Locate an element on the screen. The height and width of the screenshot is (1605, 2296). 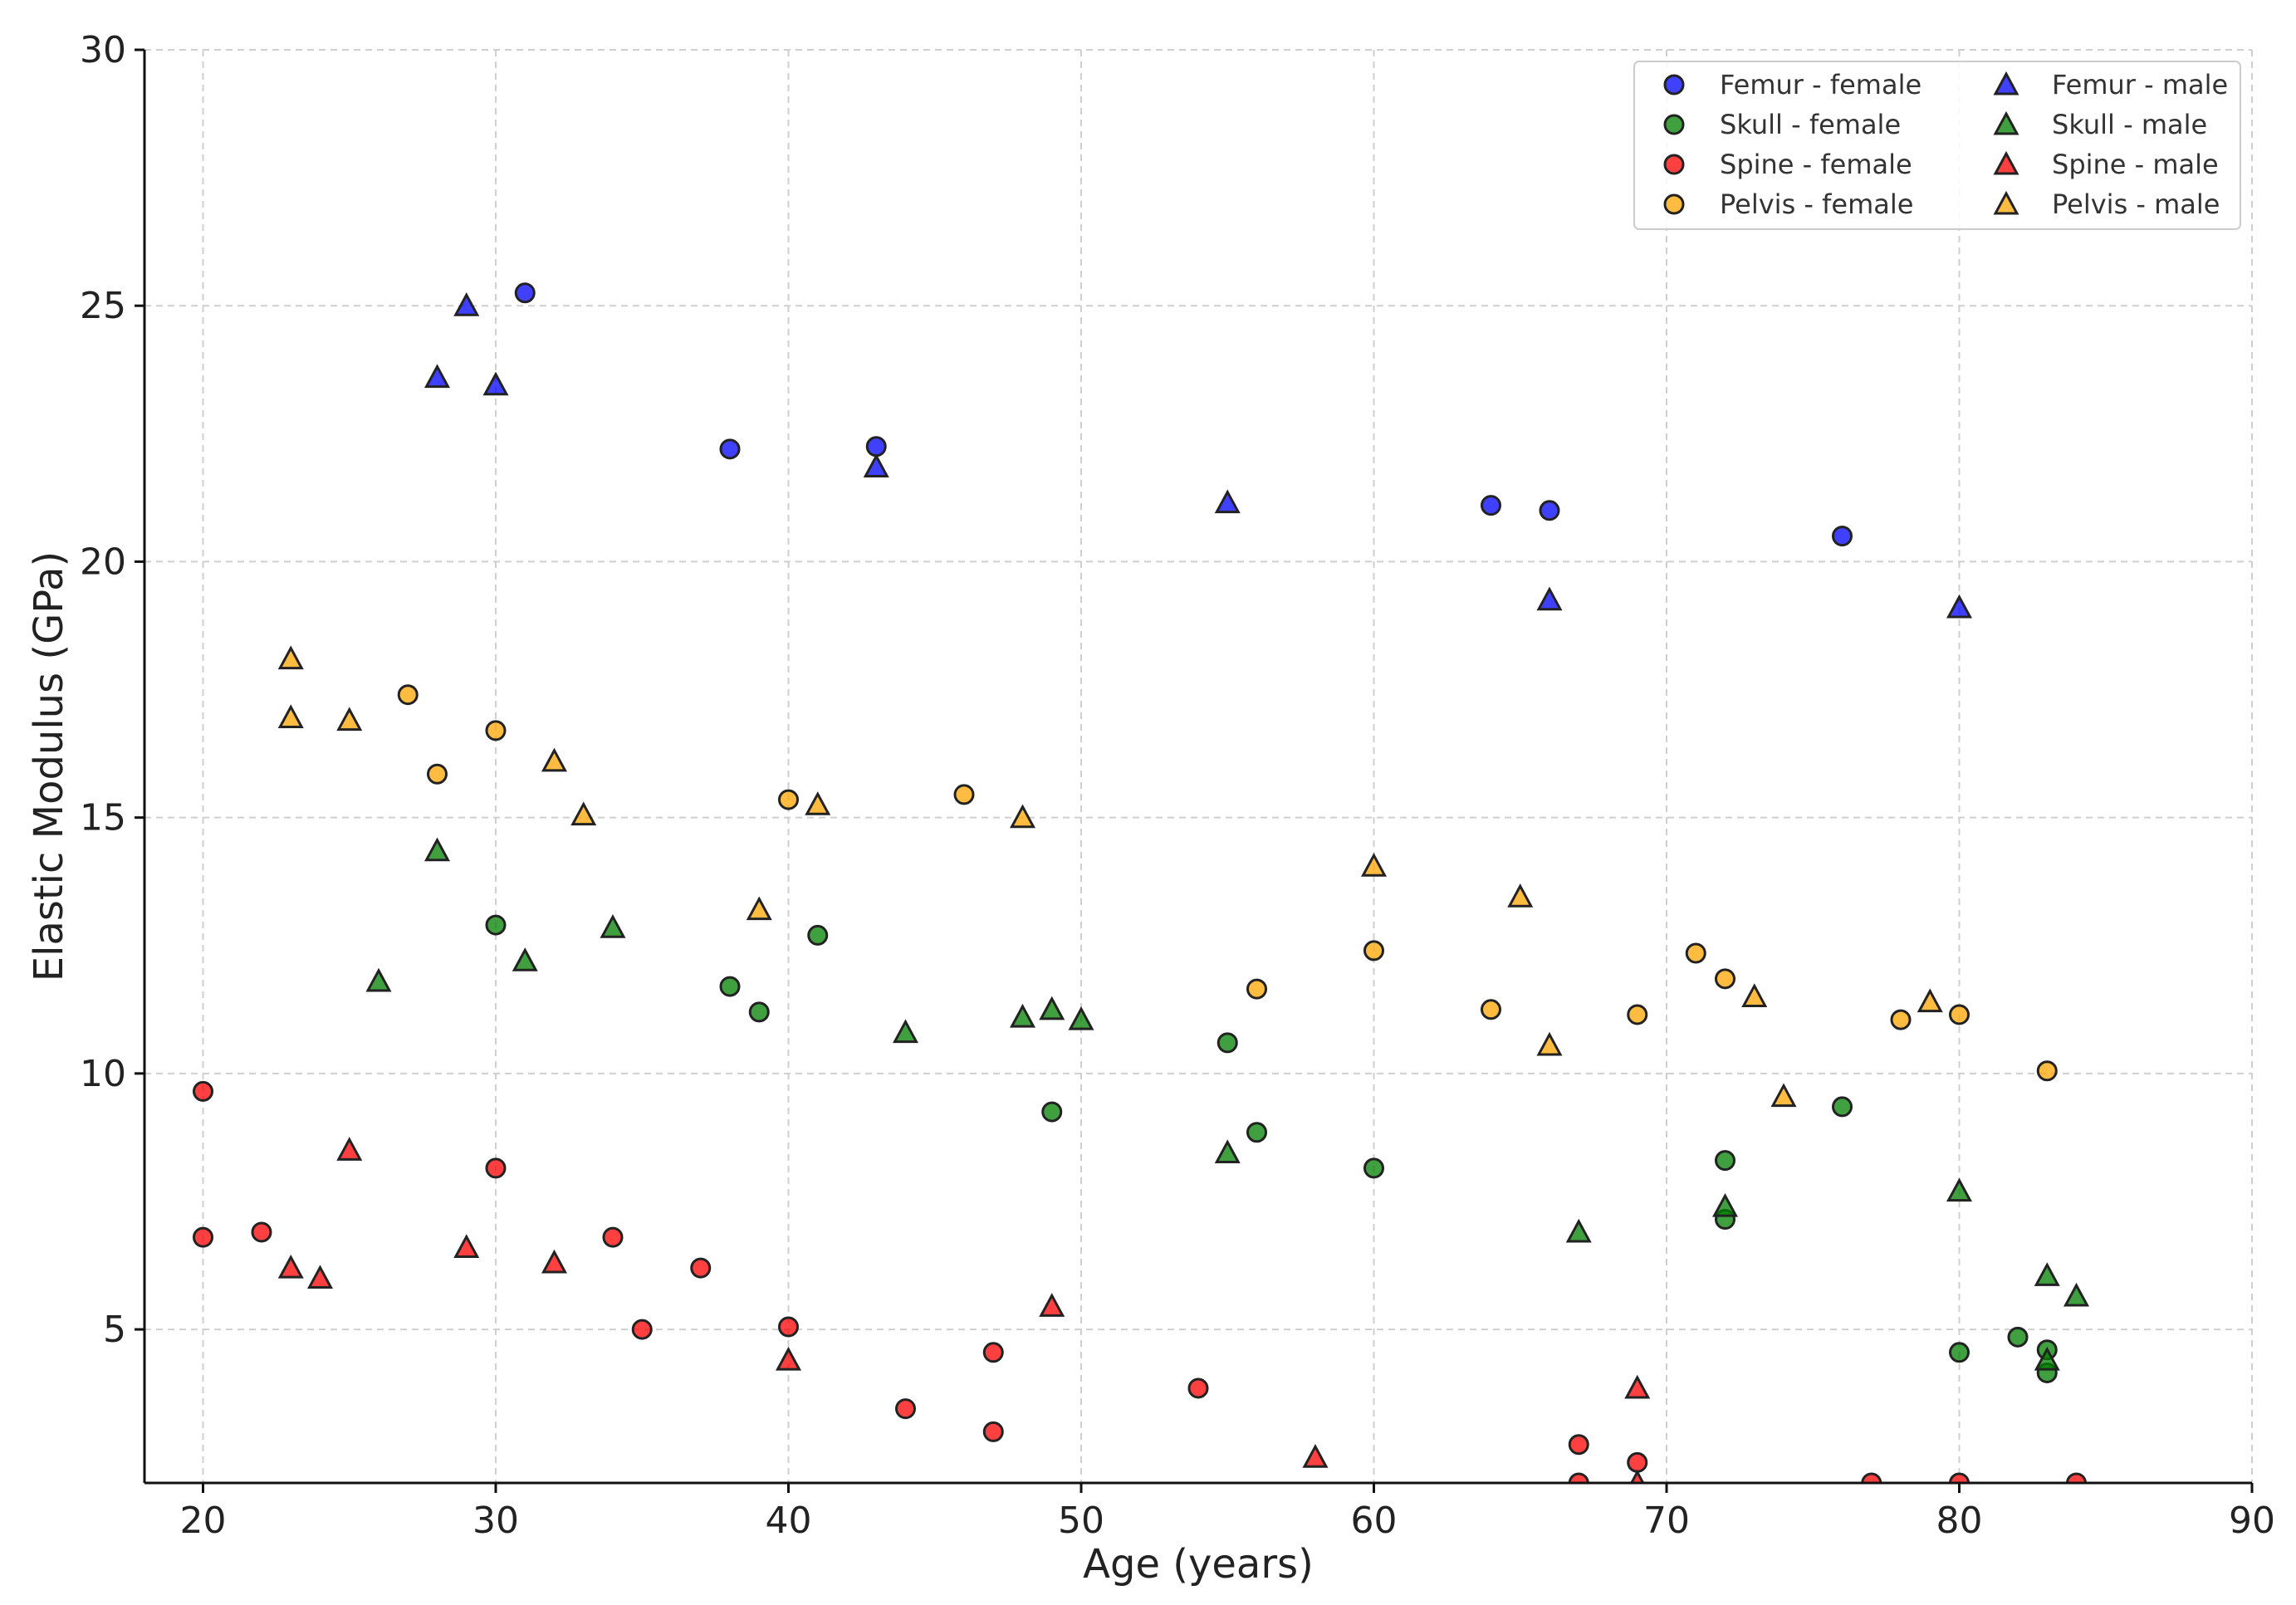
legend-label: Femur - female is located at coordinates (1821, 84).